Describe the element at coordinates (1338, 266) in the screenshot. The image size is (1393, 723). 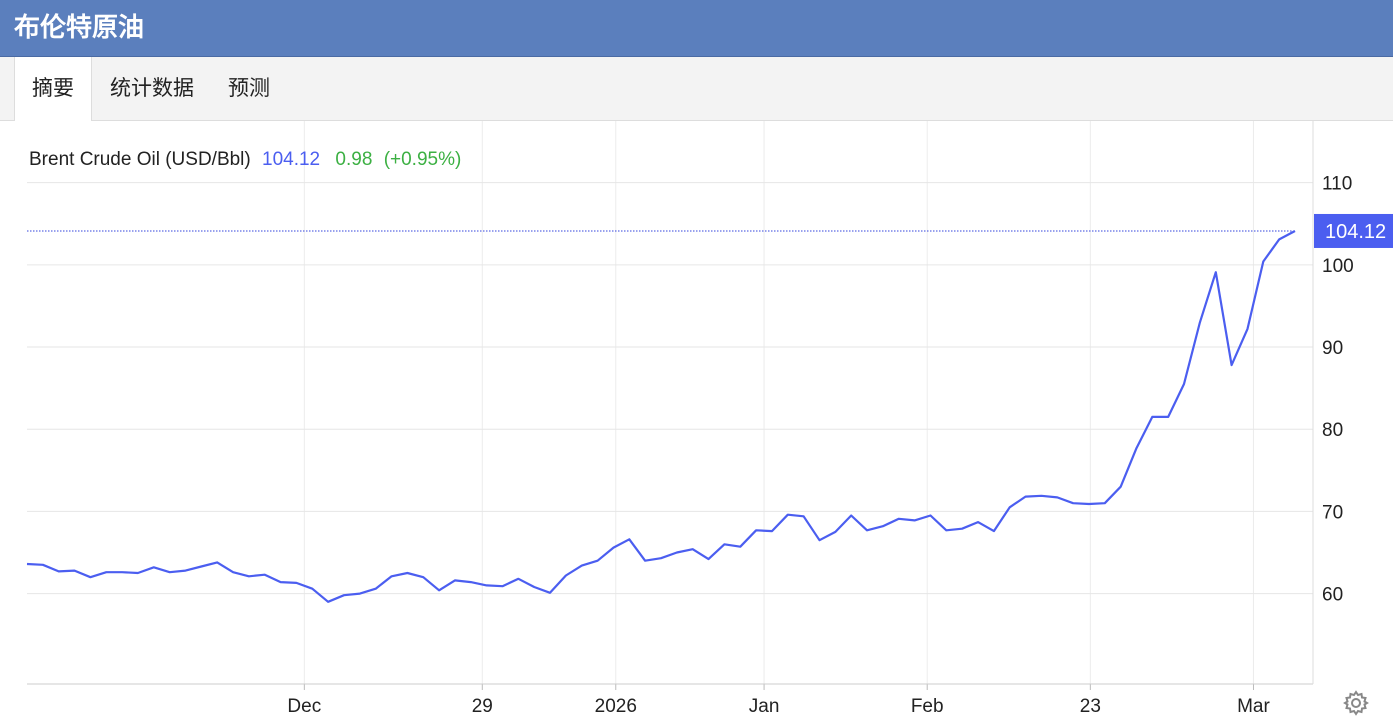
I see `y-tick-label: 100` at that location.